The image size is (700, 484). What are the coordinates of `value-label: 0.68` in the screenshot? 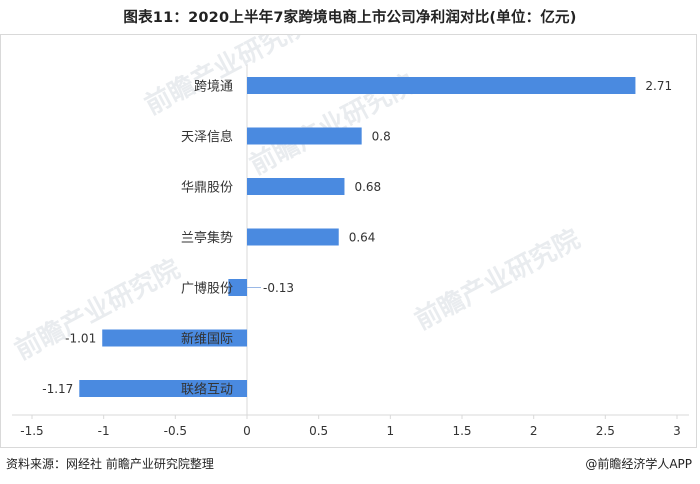 It's located at (367, 187).